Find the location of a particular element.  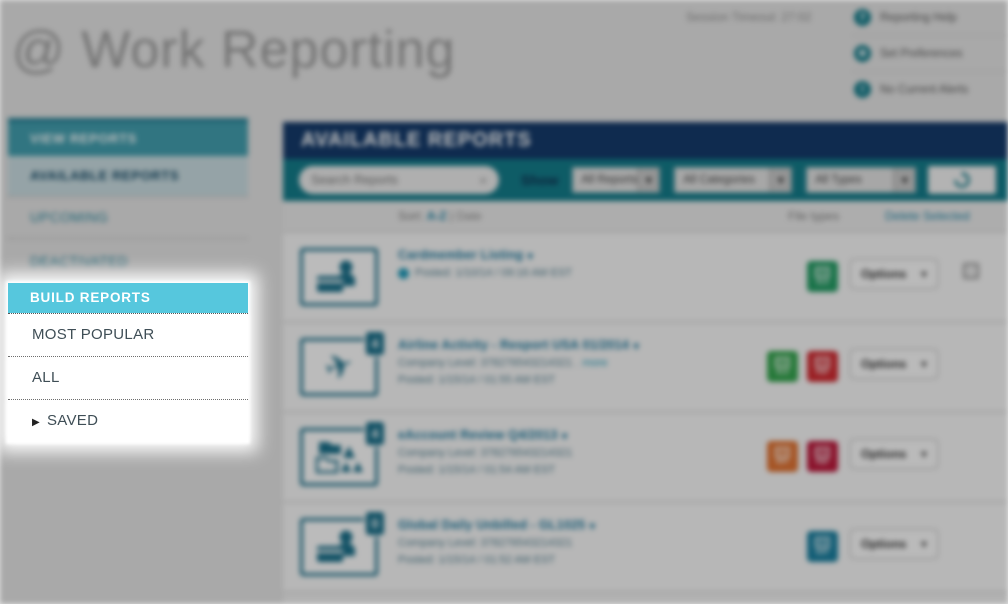

help-icon: ? is located at coordinates (862, 17).